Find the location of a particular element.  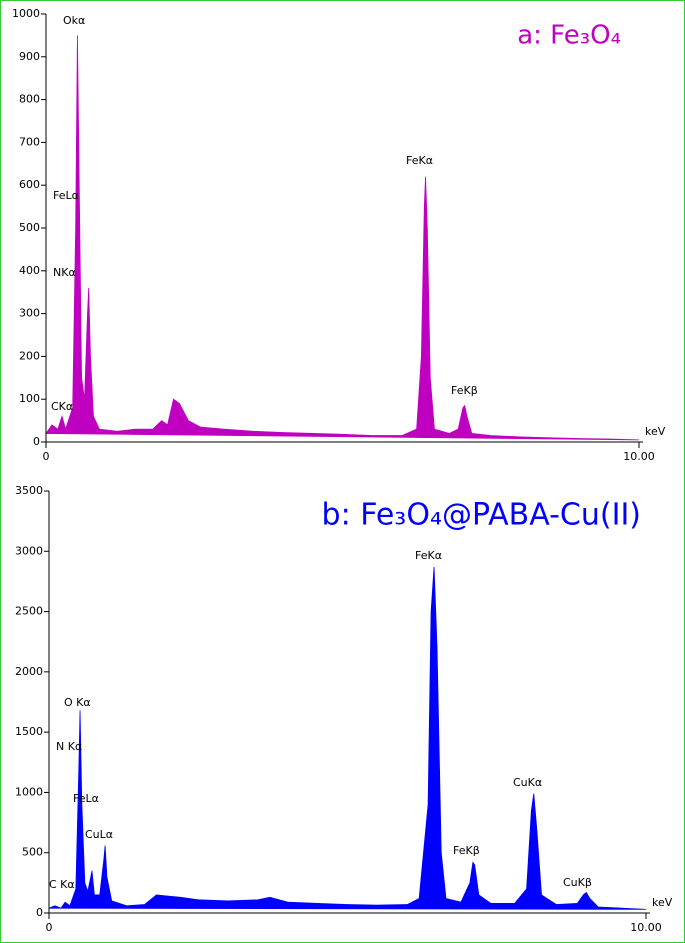

y-tick-label: 1500 is located at coordinates (29, 731).